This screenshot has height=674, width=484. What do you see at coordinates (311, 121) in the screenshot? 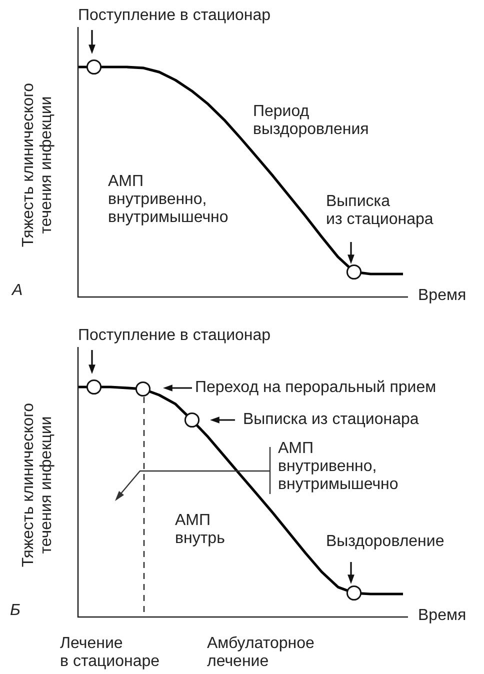
I see `annotation: Период выздоровления` at bounding box center [311, 121].